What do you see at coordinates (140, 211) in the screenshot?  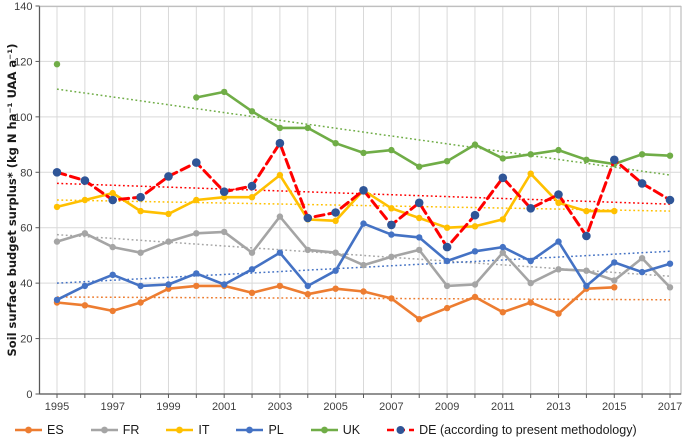 I see `point-IT-1998` at bounding box center [140, 211].